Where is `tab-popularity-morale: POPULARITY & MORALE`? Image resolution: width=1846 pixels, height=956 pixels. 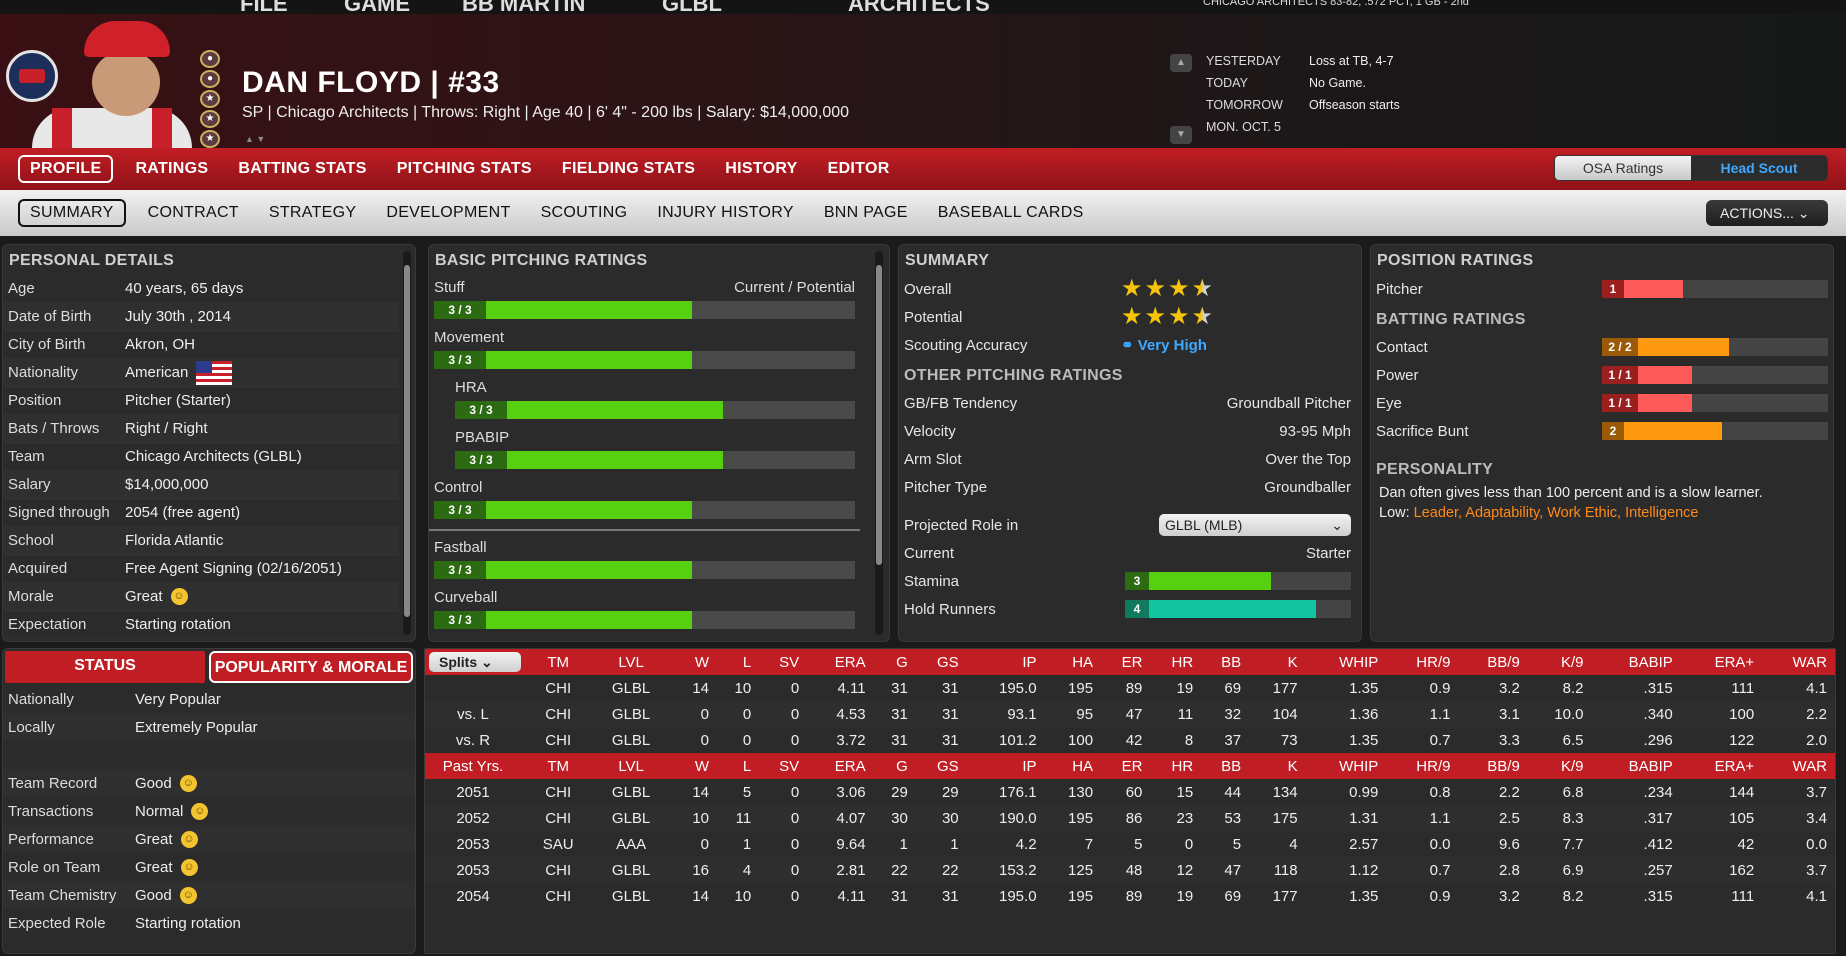 tab-popularity-morale: POPULARITY & MORALE is located at coordinates (311, 667).